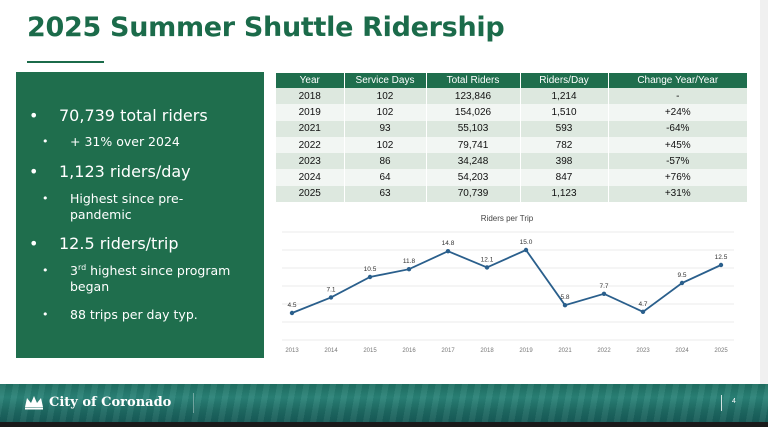 The width and height of the screenshot is (768, 427). I want to click on table-row: 2018 102 123,846 1,214-, so click(512, 96).